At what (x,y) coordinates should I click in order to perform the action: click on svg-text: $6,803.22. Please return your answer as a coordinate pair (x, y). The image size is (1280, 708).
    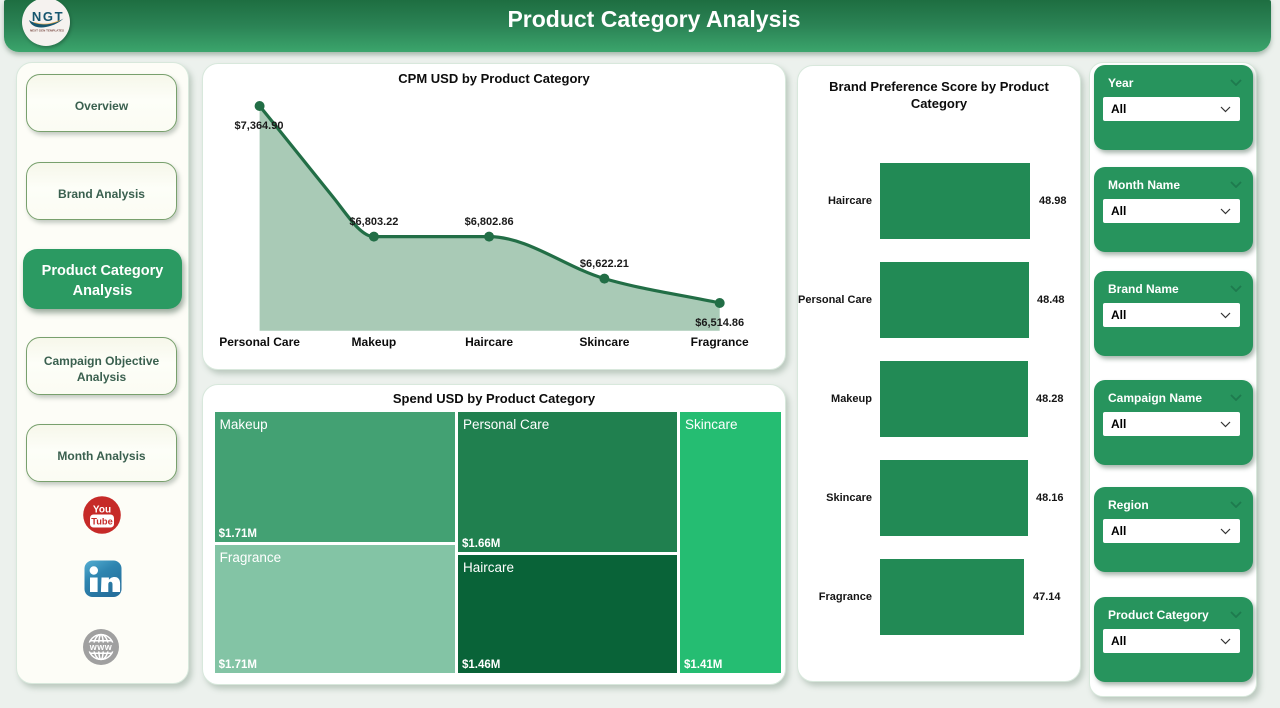
    Looking at the image, I should click on (373, 222).